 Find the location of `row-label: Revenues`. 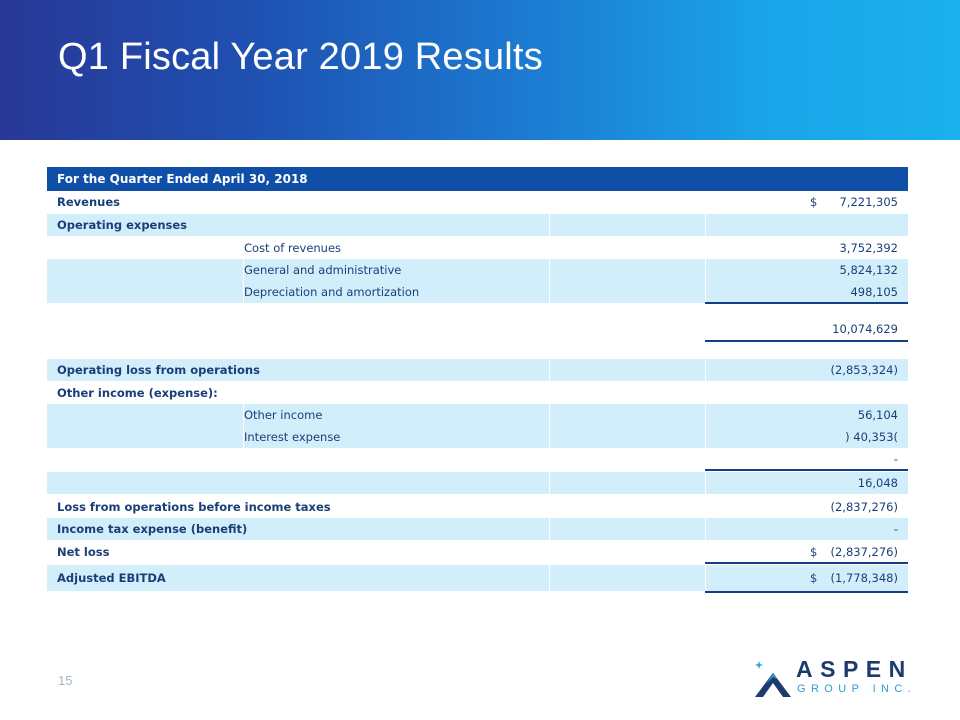

row-label: Revenues is located at coordinates (88, 202).